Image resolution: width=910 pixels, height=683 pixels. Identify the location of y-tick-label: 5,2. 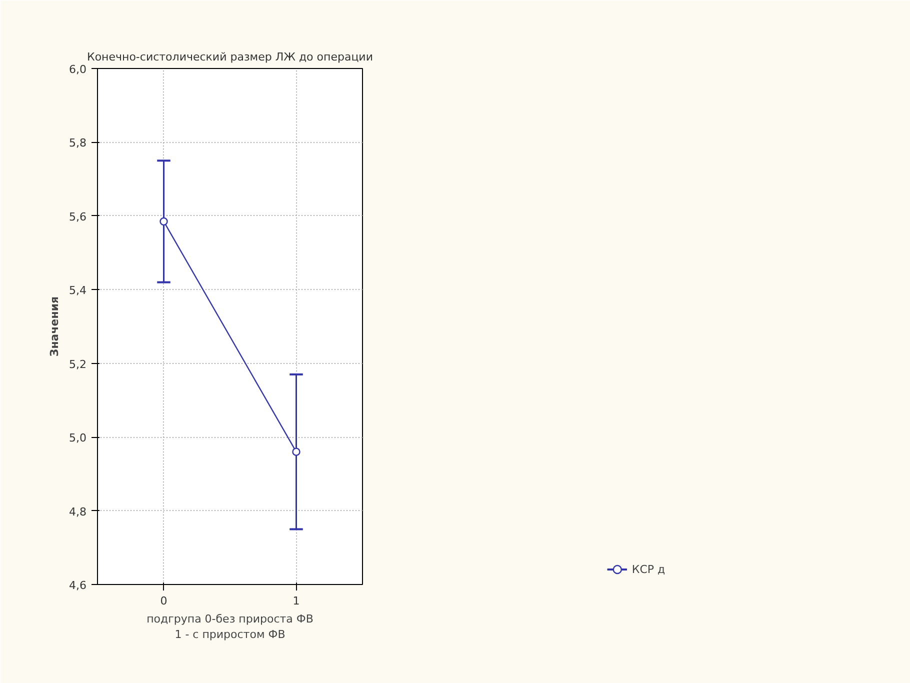
(78, 364).